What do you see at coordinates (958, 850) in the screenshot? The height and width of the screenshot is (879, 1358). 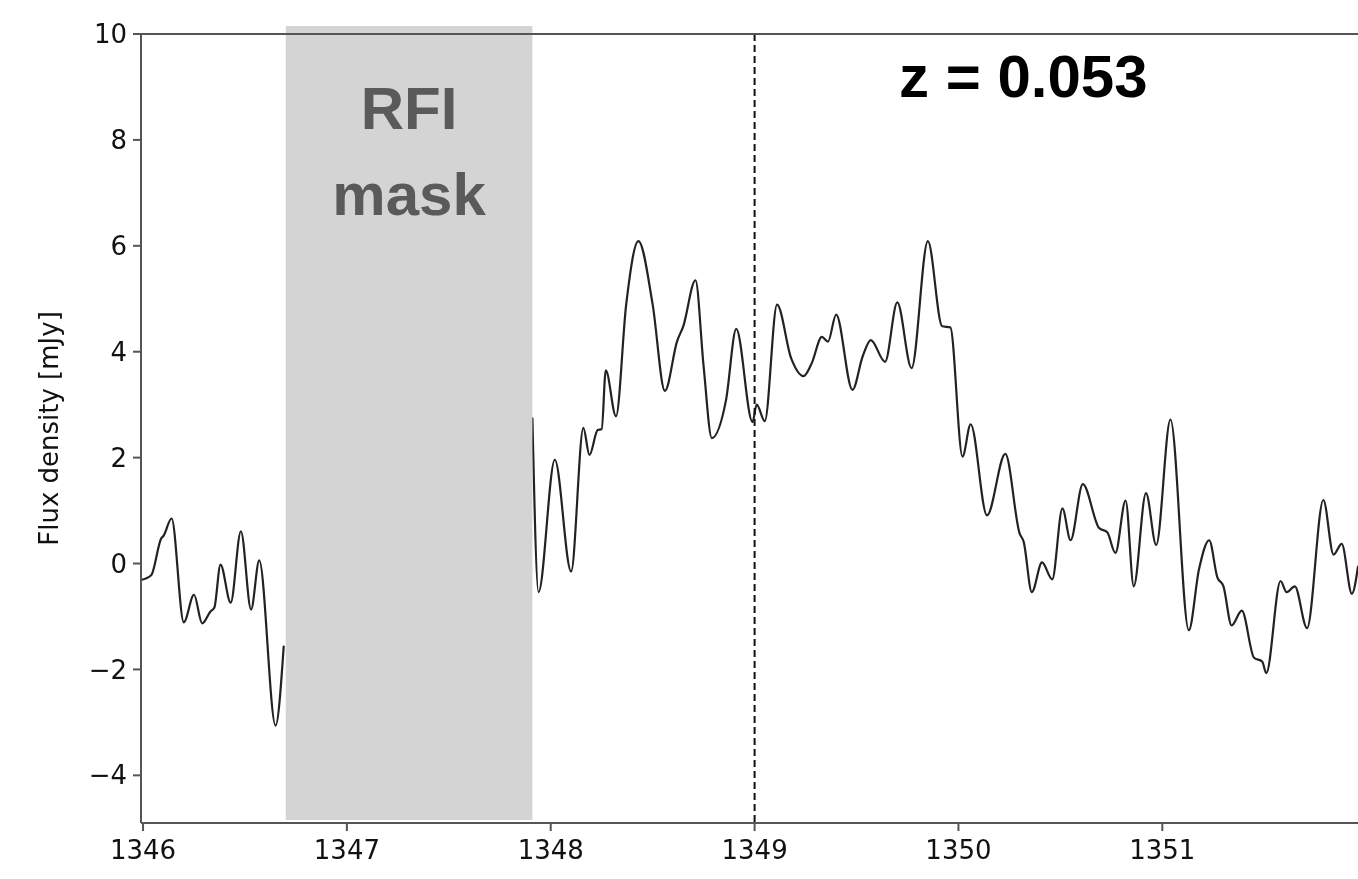 I see `x-tick-label: 1350` at bounding box center [958, 850].